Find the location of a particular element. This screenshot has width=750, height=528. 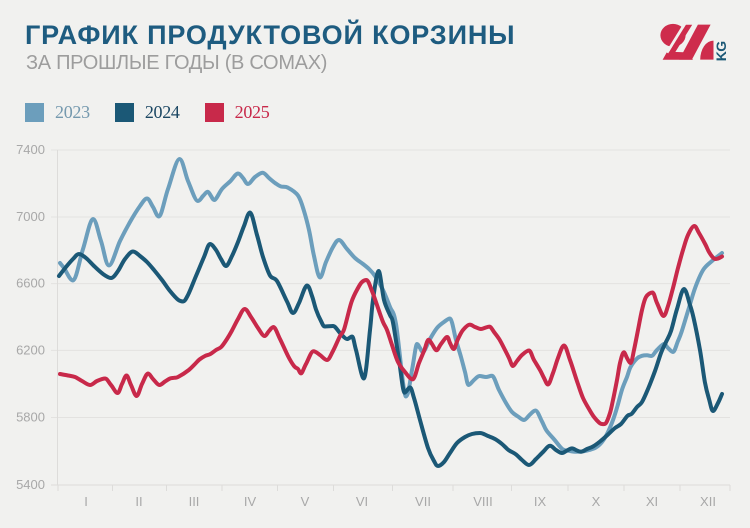

svg-text: IV is located at coordinates (250, 501).